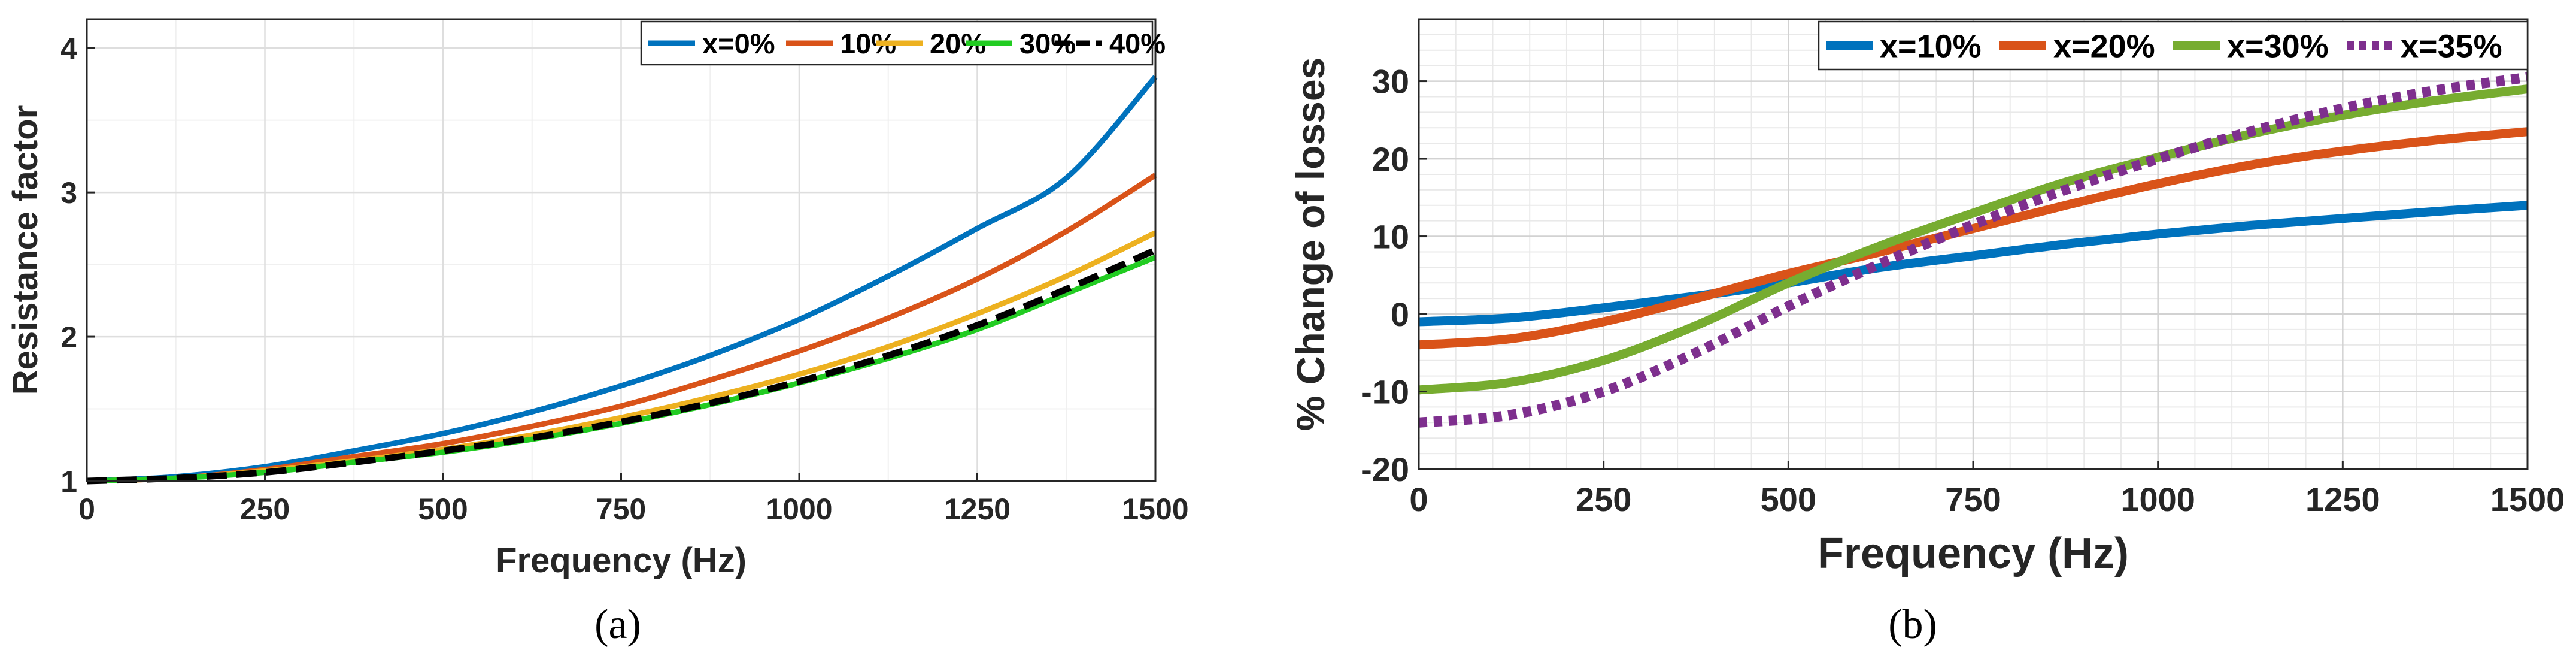 This screenshot has width=2576, height=656. Describe the element at coordinates (621, 560) in the screenshot. I see `x-axis-label-a: Frequency (Hz)` at that location.